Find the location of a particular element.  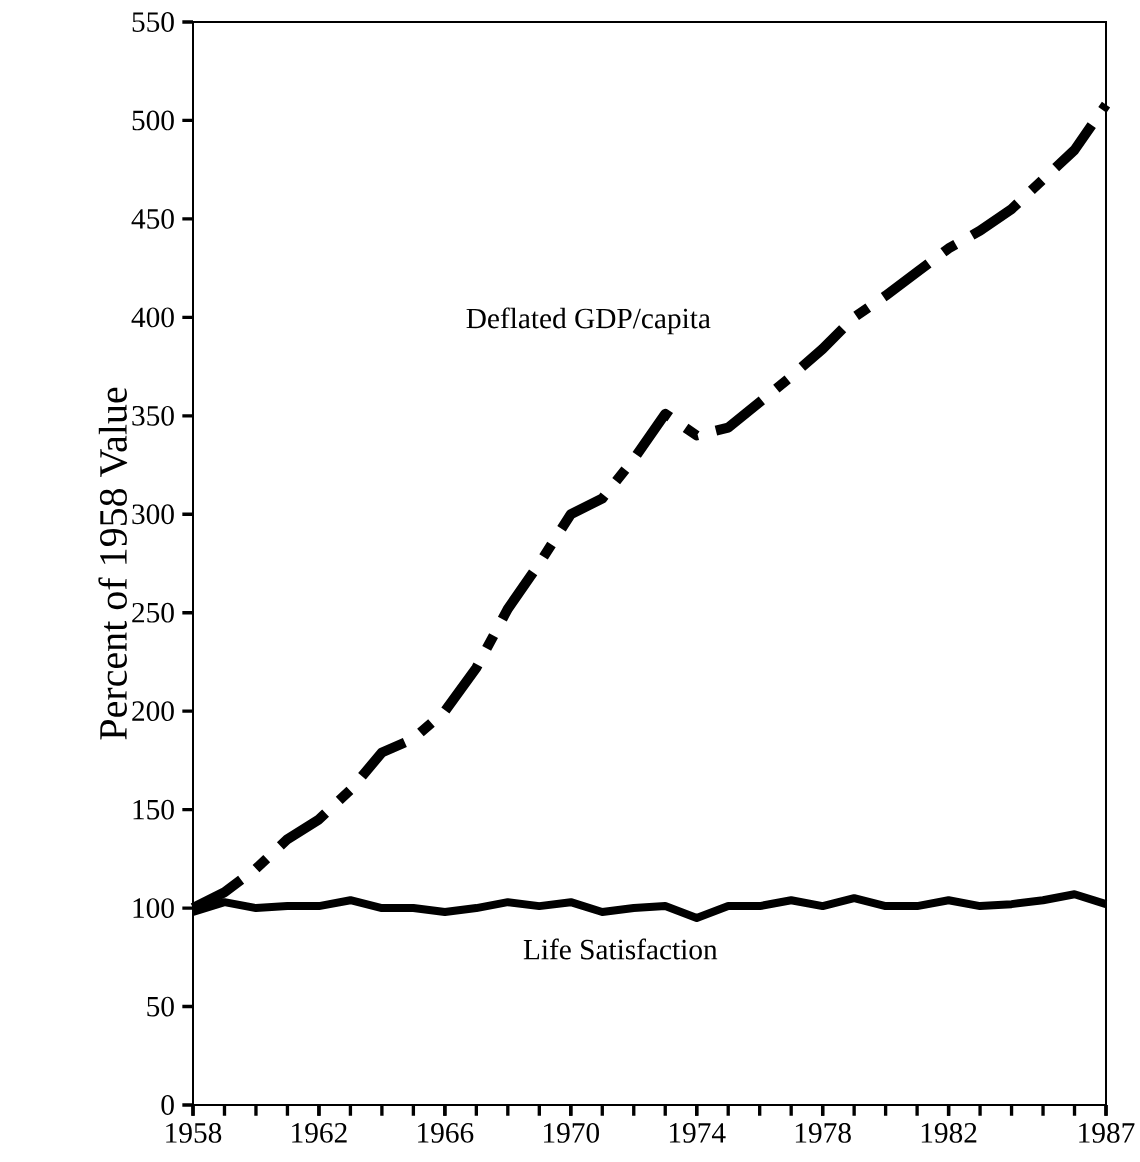

x-tick-label: 1966 is located at coordinates (446, 1133).